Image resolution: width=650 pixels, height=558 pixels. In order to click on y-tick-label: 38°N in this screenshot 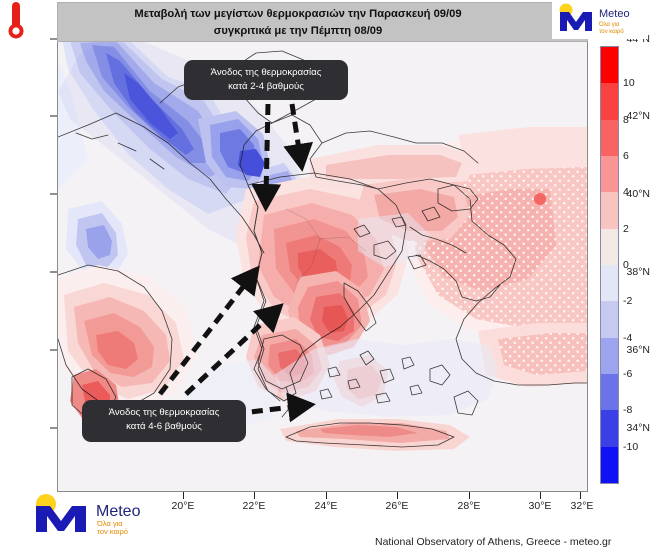, I will do `click(638, 272)`.